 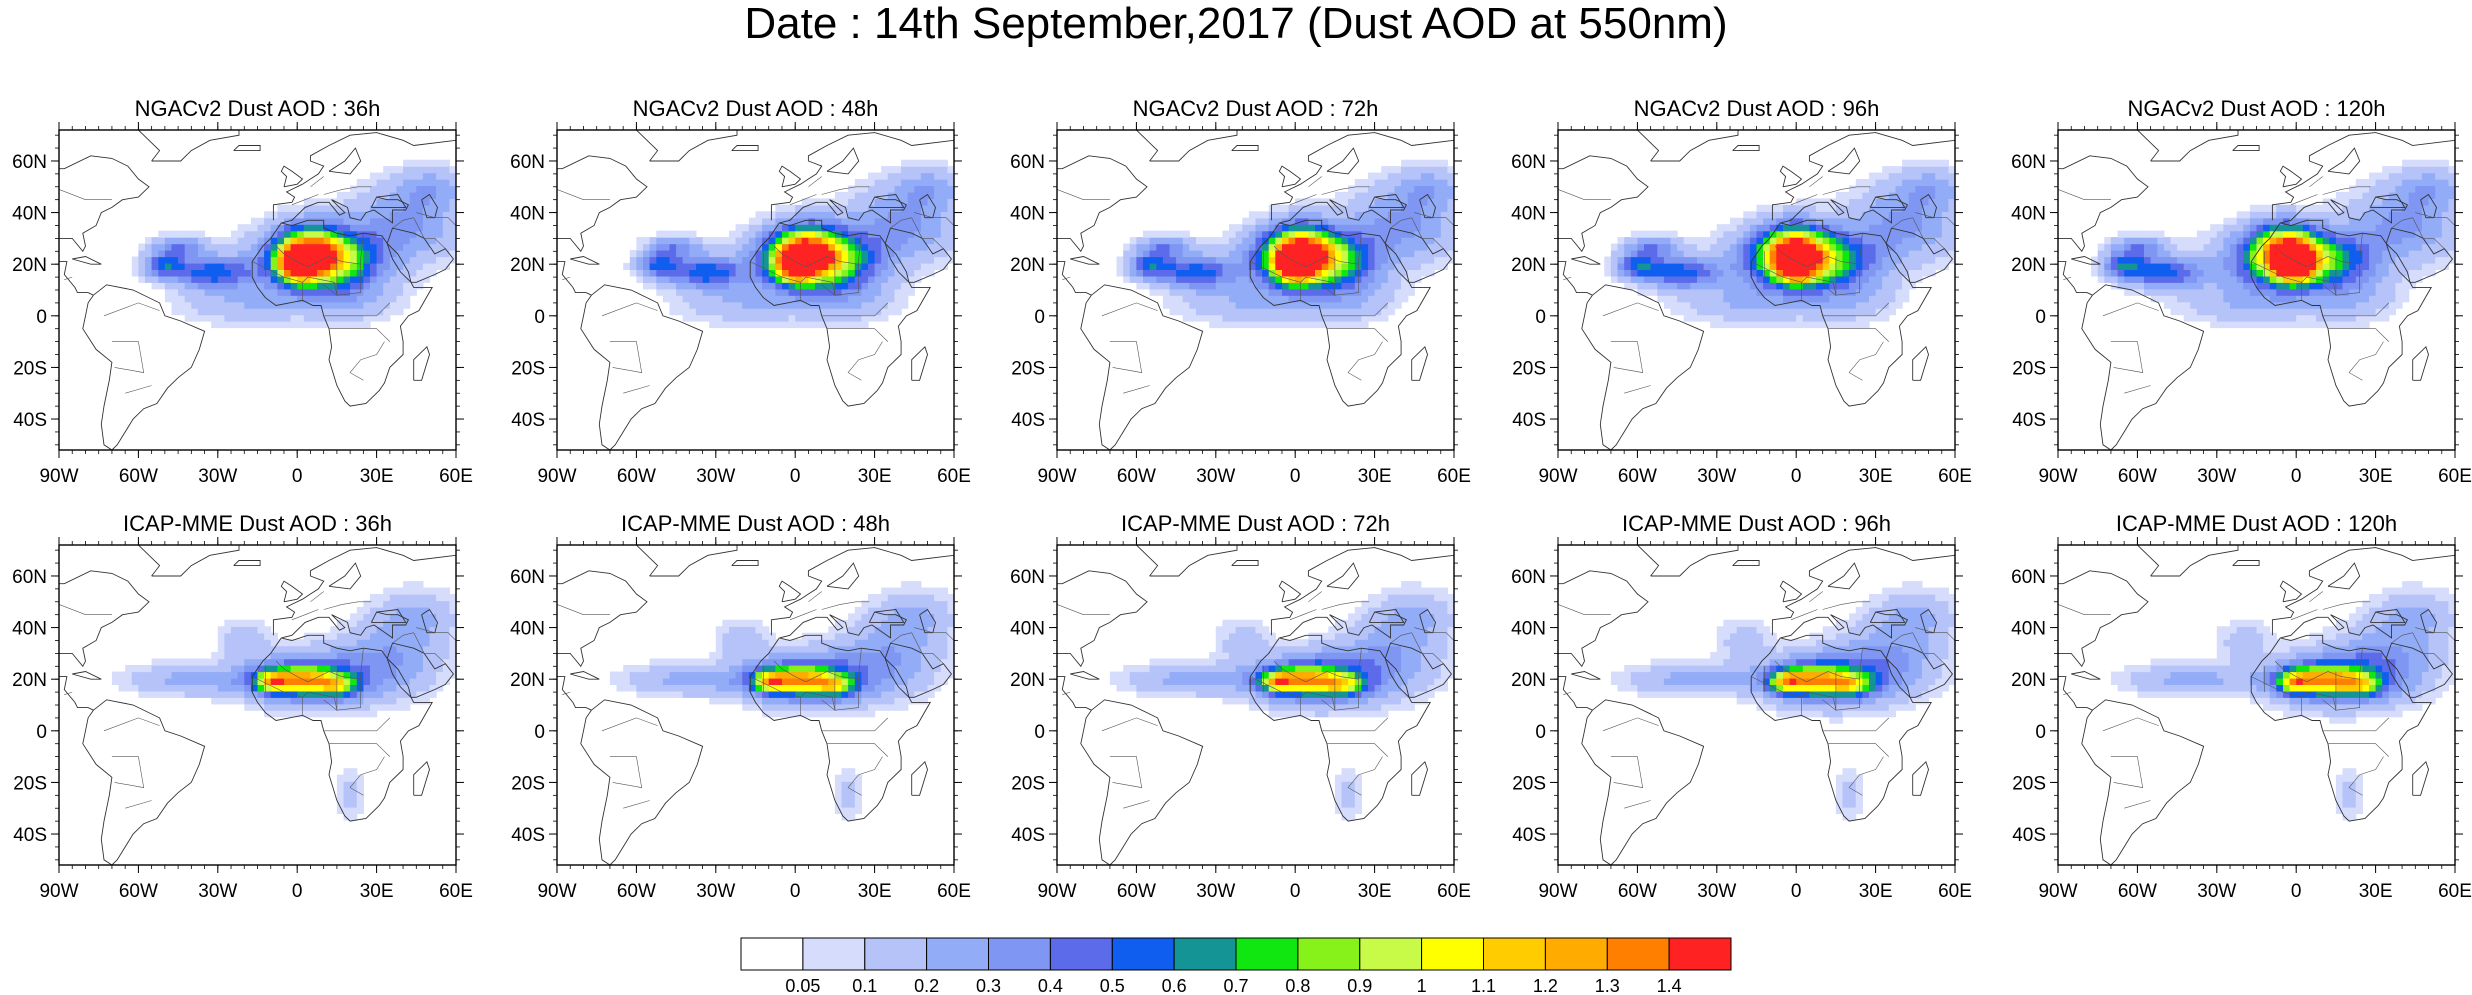 I want to click on panel-title: ICAP-MME Dust AOD : 120h, so click(x=2256, y=523).